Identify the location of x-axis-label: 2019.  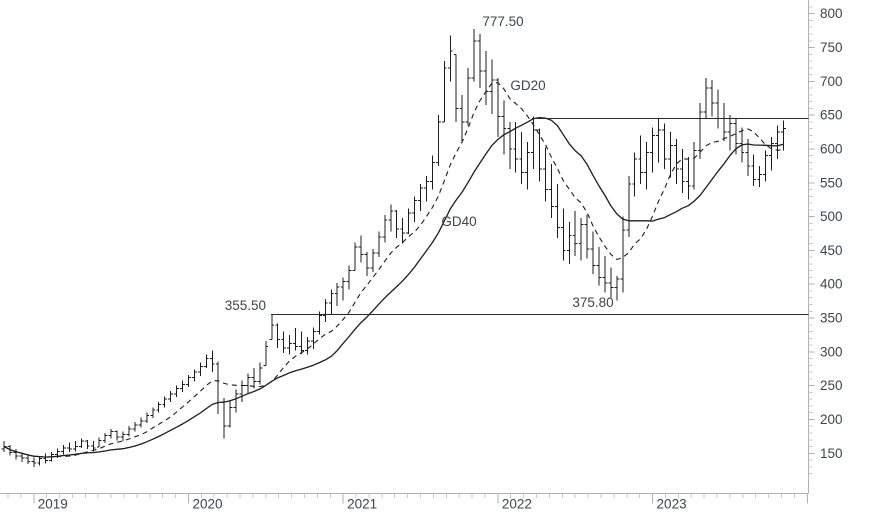
(53, 504).